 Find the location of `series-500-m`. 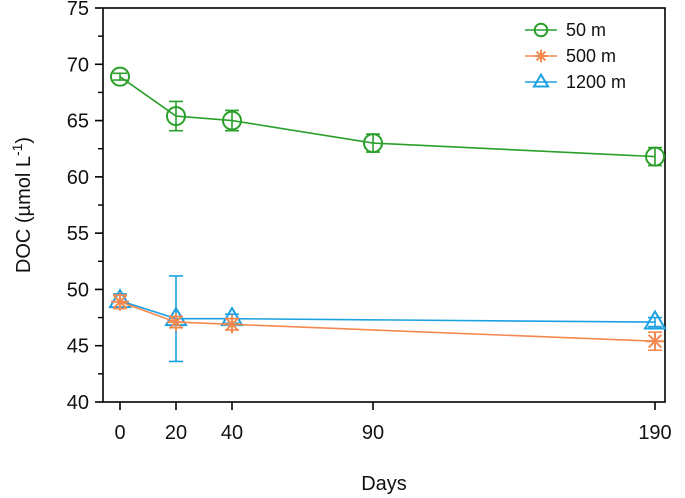

series-500-m is located at coordinates (387, 322).